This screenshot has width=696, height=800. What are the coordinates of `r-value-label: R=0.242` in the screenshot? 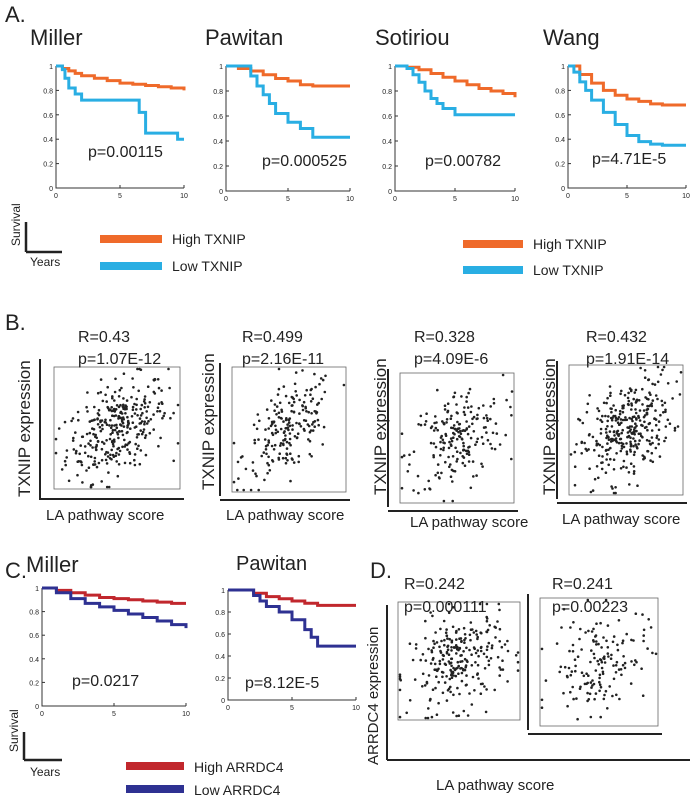 It's located at (434, 584).